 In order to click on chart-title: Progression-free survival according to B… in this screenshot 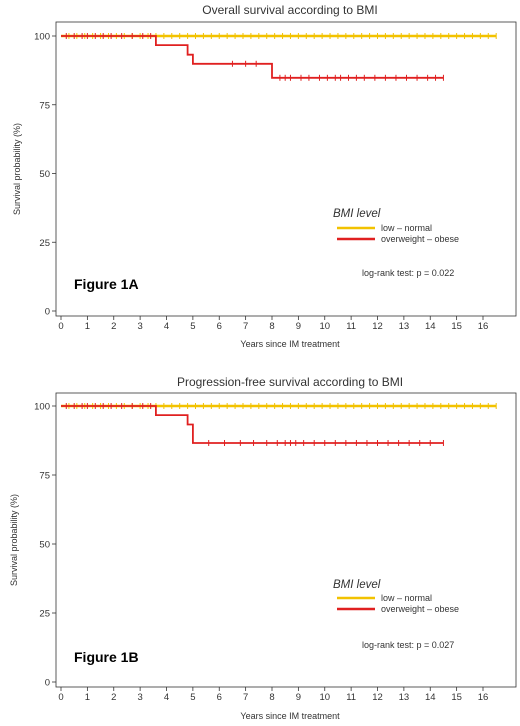, I will do `click(290, 382)`.